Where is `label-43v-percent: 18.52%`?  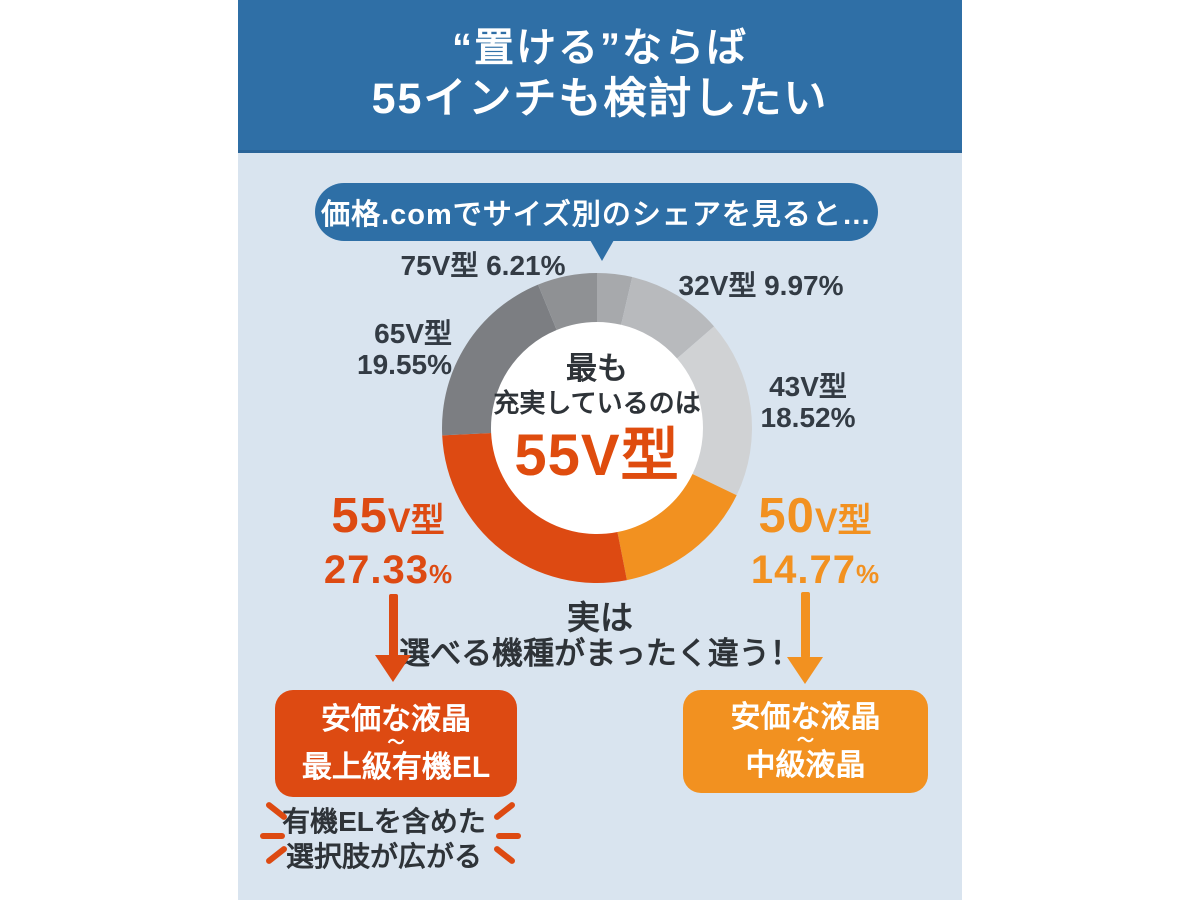 label-43v-percent: 18.52% is located at coordinates (808, 417).